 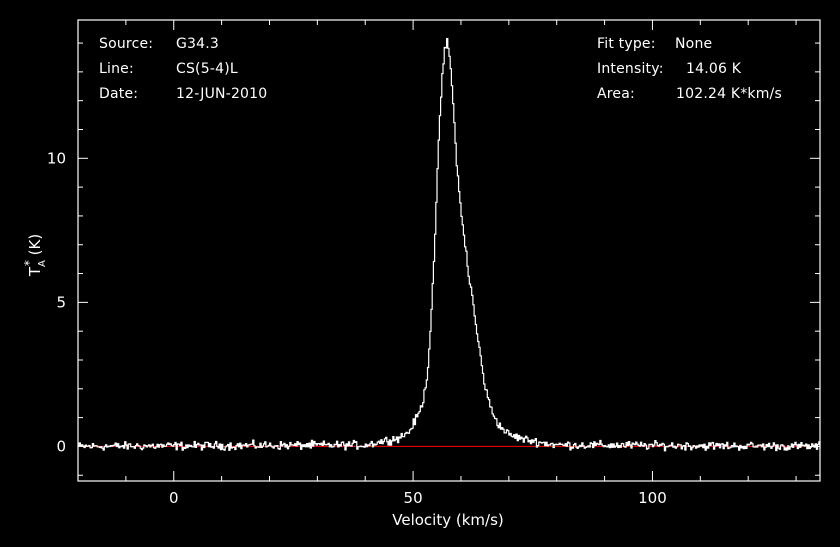 I want to click on area-value: 102.24 K*km/s, so click(x=729, y=94).